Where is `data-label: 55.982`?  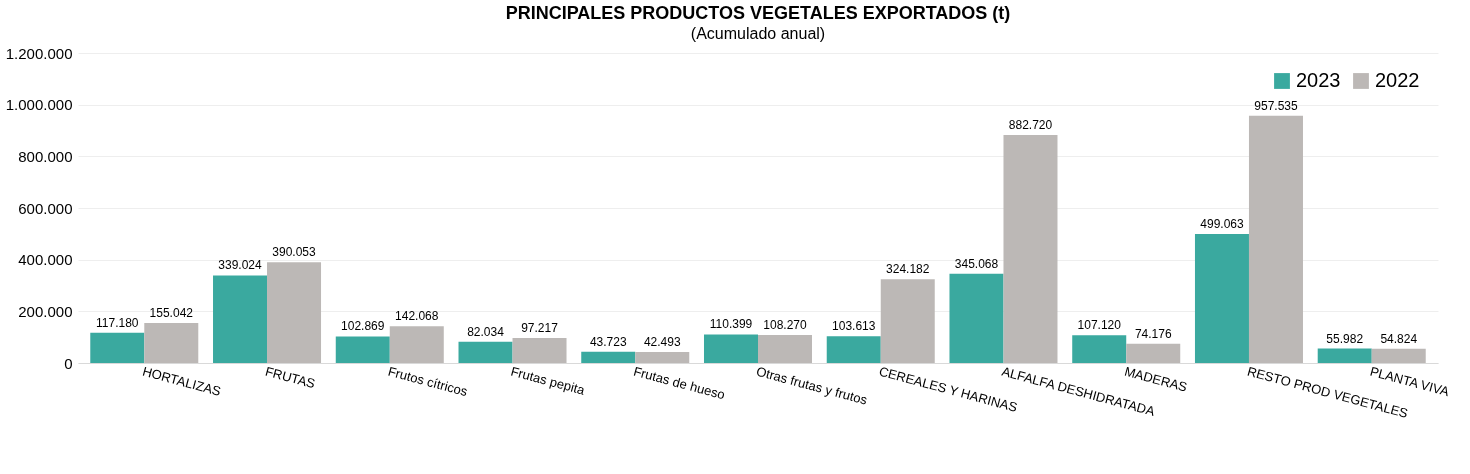 data-label: 55.982 is located at coordinates (1345, 338).